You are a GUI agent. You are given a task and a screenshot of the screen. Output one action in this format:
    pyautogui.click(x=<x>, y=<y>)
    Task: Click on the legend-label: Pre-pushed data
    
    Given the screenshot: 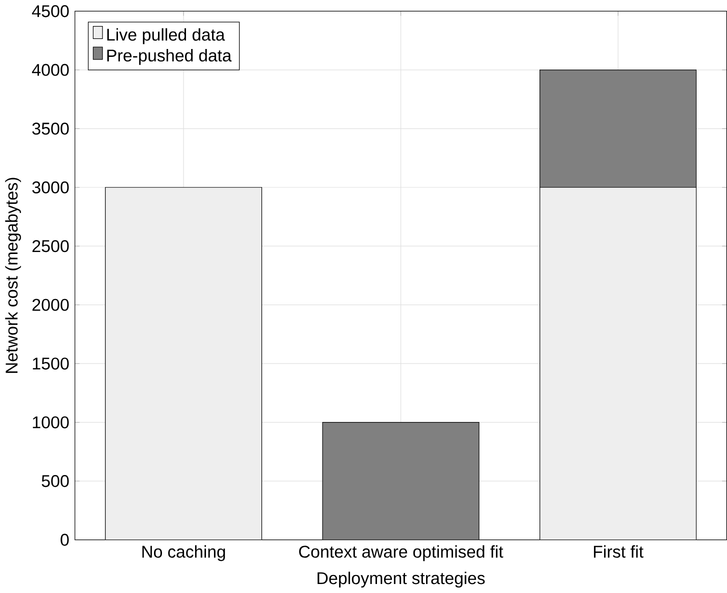 What is the action you would take?
    pyautogui.click(x=169, y=57)
    